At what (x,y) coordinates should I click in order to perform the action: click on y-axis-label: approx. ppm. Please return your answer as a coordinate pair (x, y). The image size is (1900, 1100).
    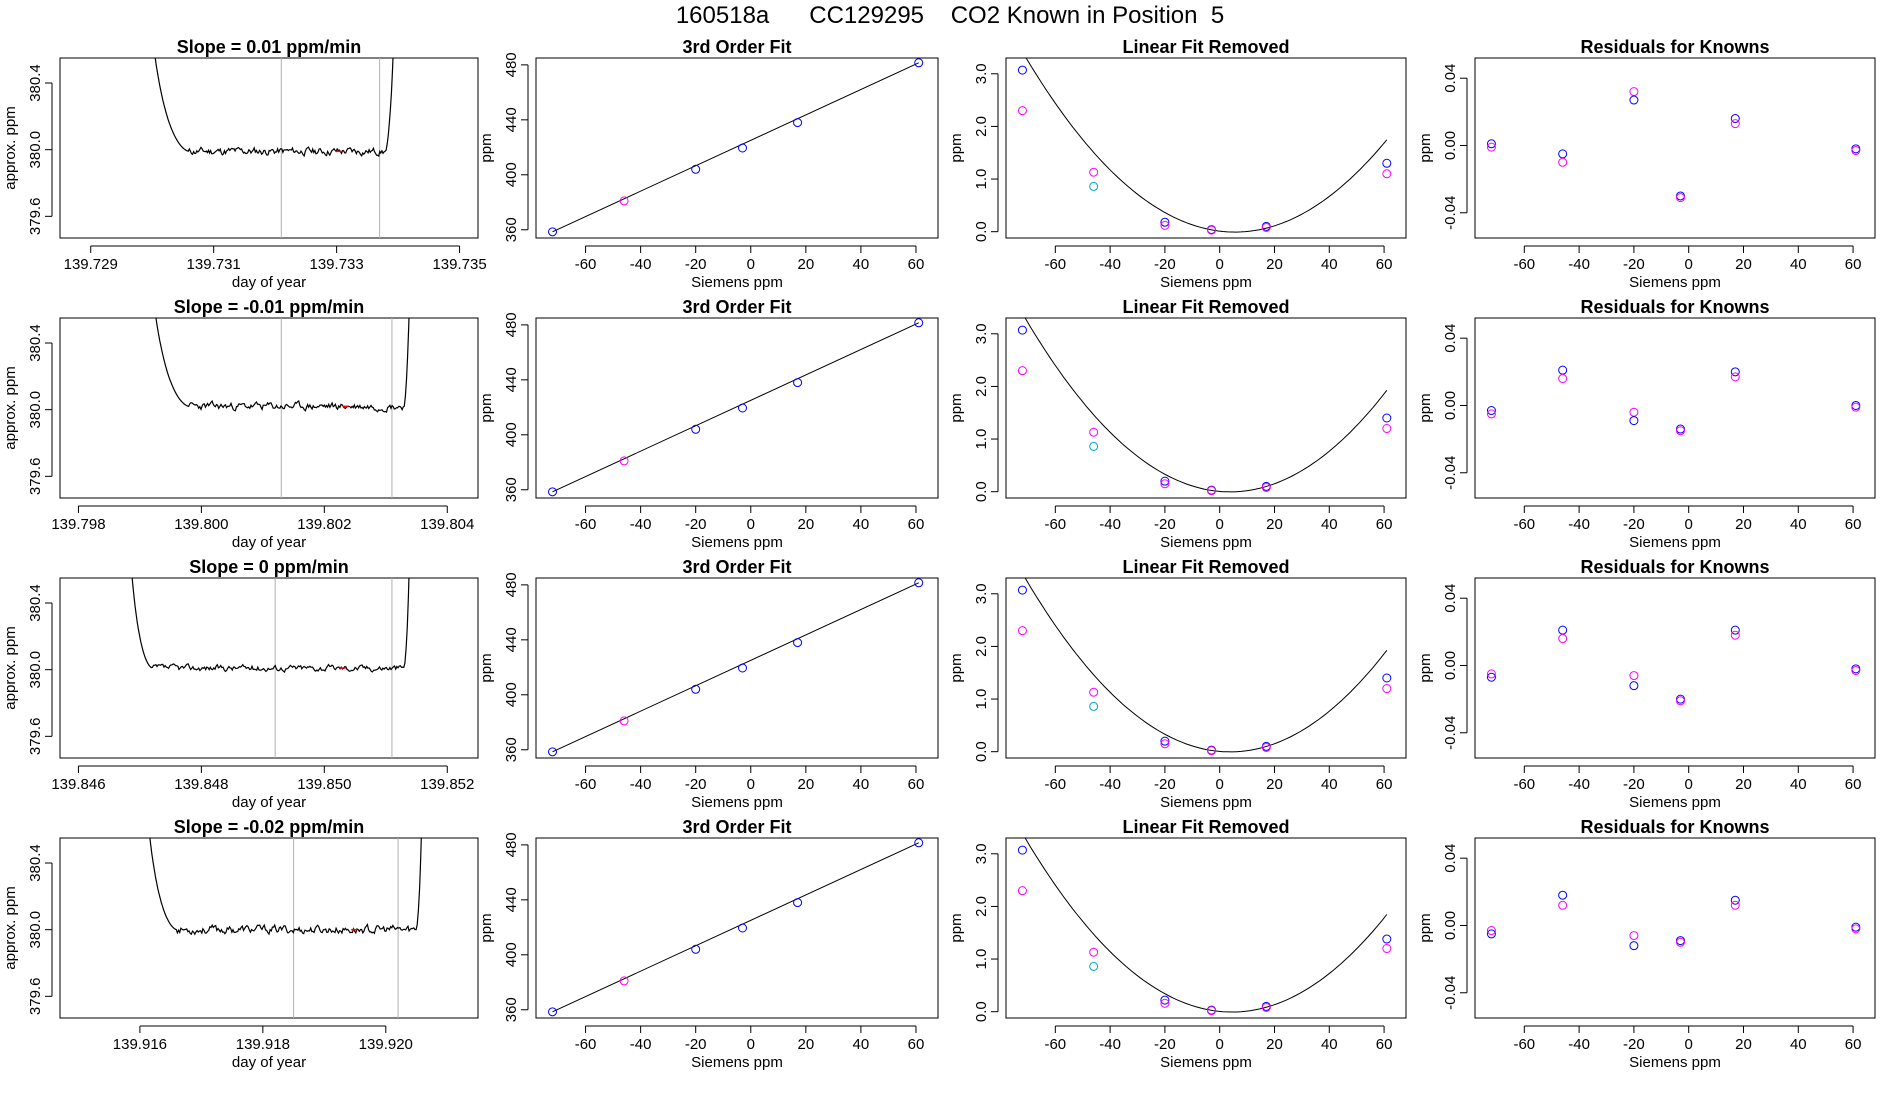
    Looking at the image, I should click on (10, 147).